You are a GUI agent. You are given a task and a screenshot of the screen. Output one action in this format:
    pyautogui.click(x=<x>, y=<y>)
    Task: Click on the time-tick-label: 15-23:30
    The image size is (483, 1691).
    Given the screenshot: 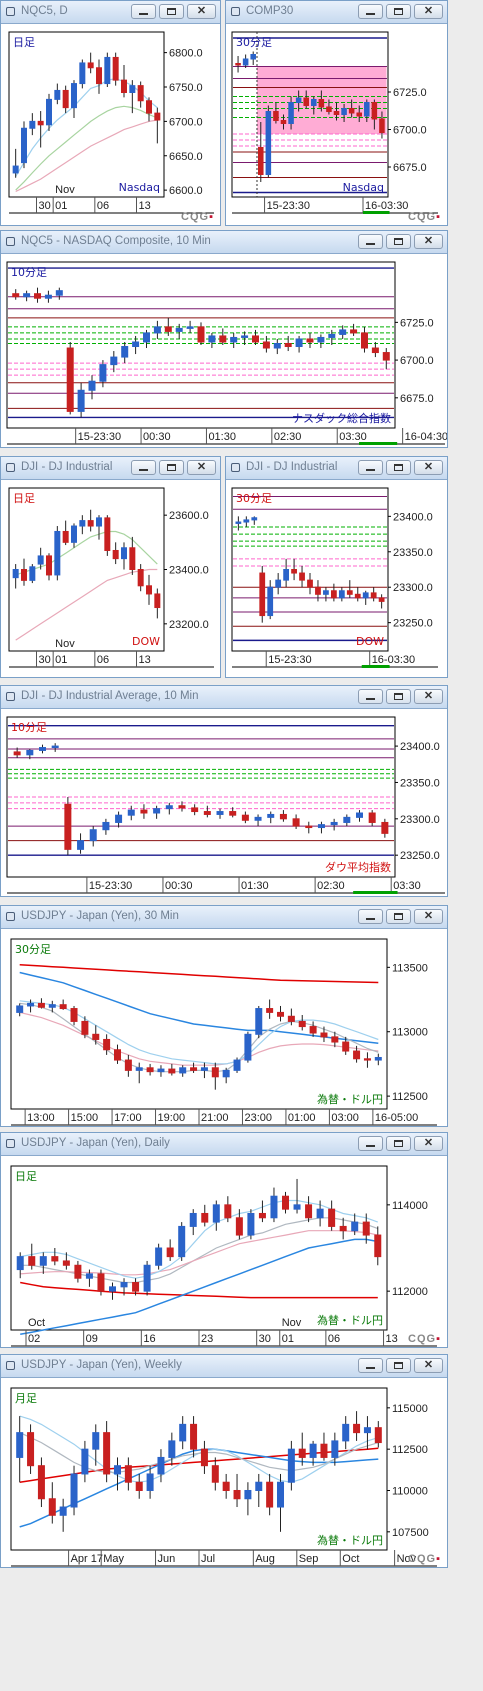 What is the action you would take?
    pyautogui.click(x=110, y=886)
    